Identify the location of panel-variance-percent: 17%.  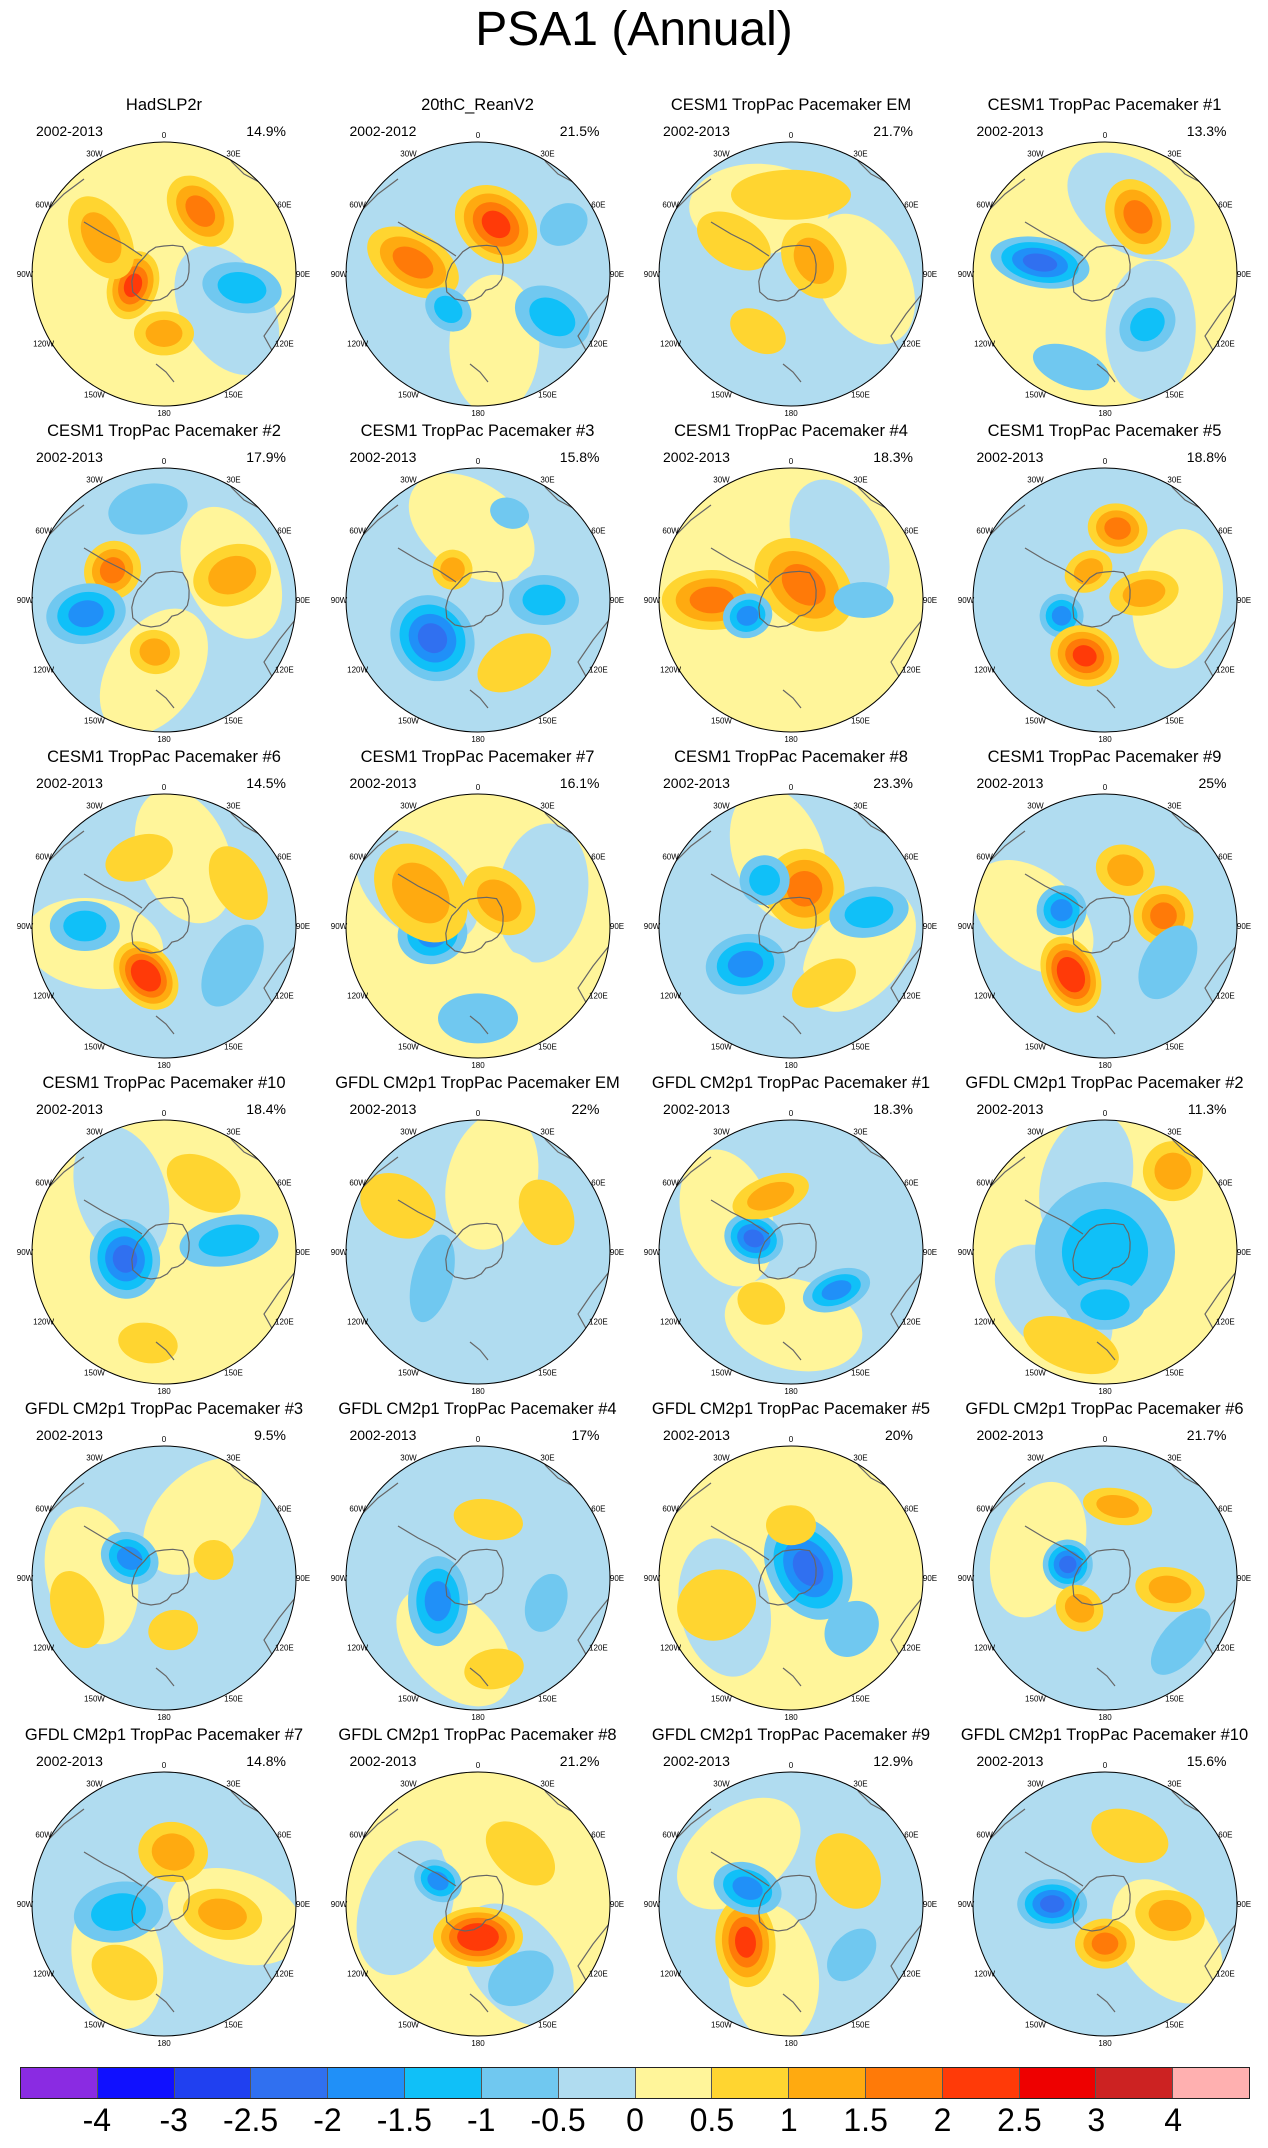
(585, 1435).